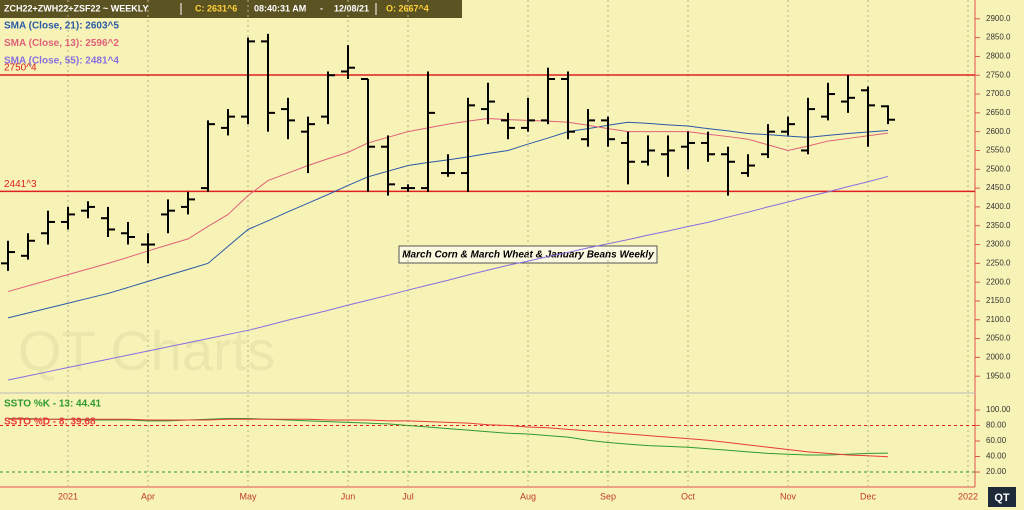 This screenshot has width=1024, height=510. Describe the element at coordinates (528, 496) in the screenshot. I see `x-tick-label: Aug` at that location.